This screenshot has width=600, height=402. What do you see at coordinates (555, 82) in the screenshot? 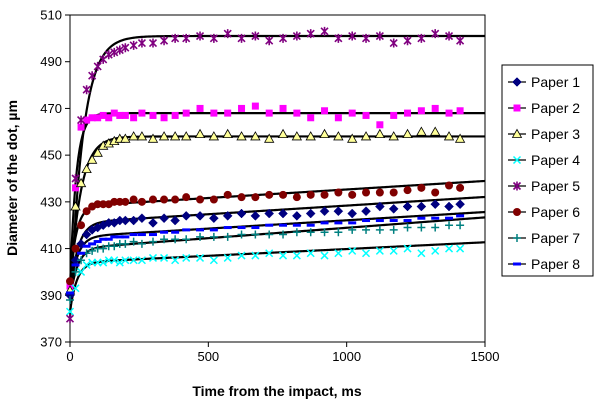
I see `legend-label: Paper 1` at bounding box center [555, 82].